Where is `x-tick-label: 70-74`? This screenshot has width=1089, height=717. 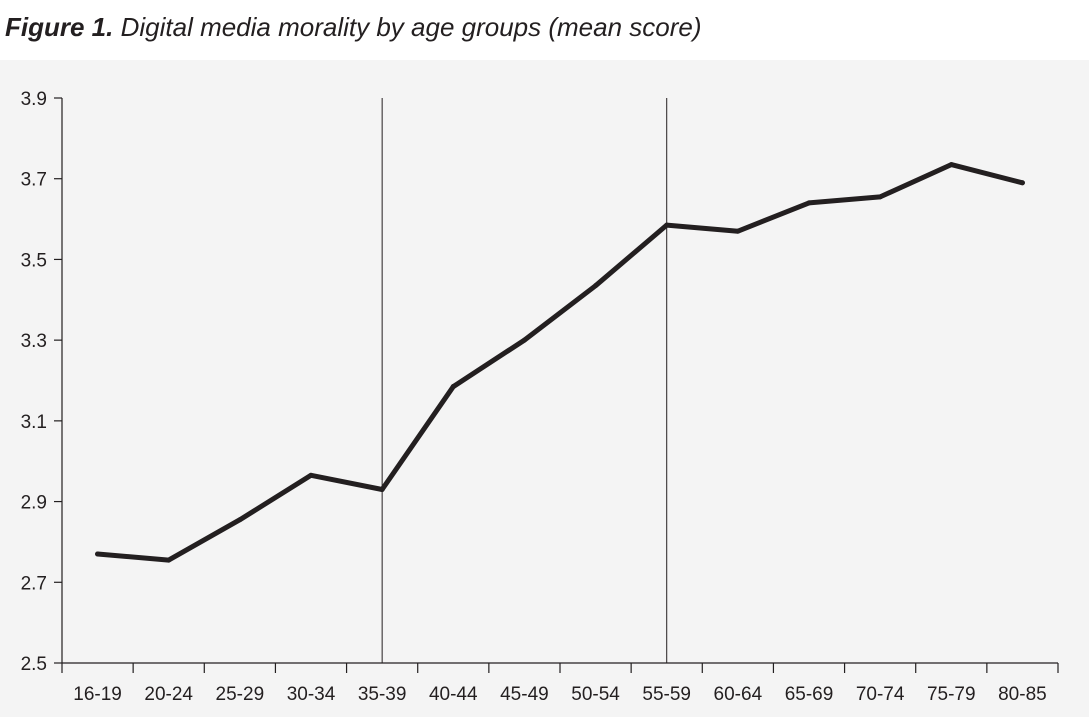 x-tick-label: 70-74 is located at coordinates (880, 694).